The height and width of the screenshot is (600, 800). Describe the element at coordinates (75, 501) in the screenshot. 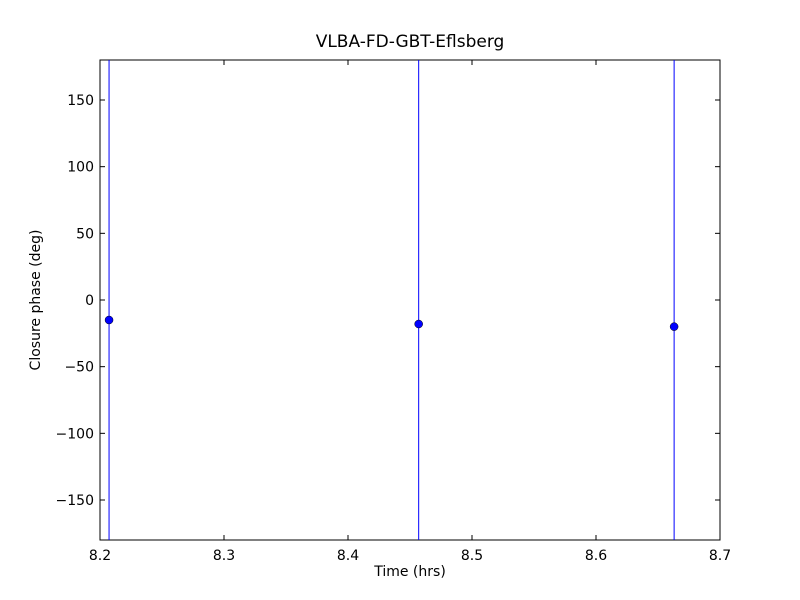

I see `y-tick-label: −150` at that location.